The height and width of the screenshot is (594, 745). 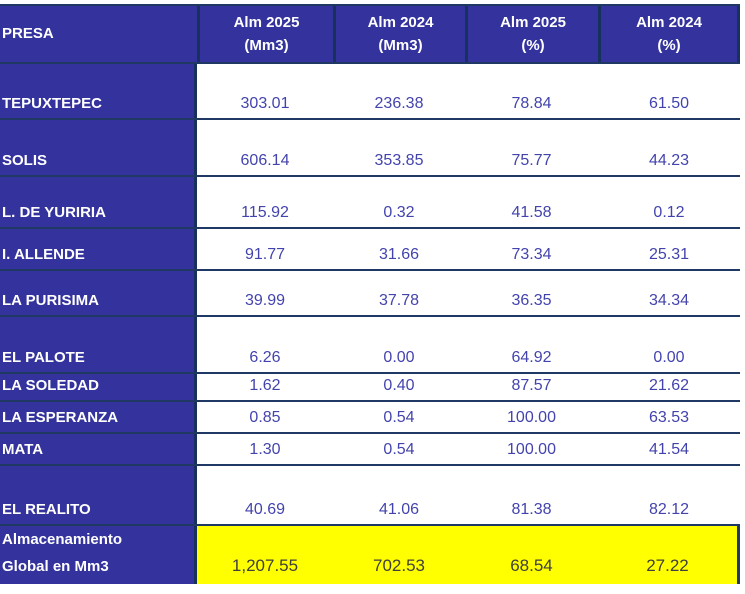 I want to click on header-label: PRESA, so click(x=28, y=34).